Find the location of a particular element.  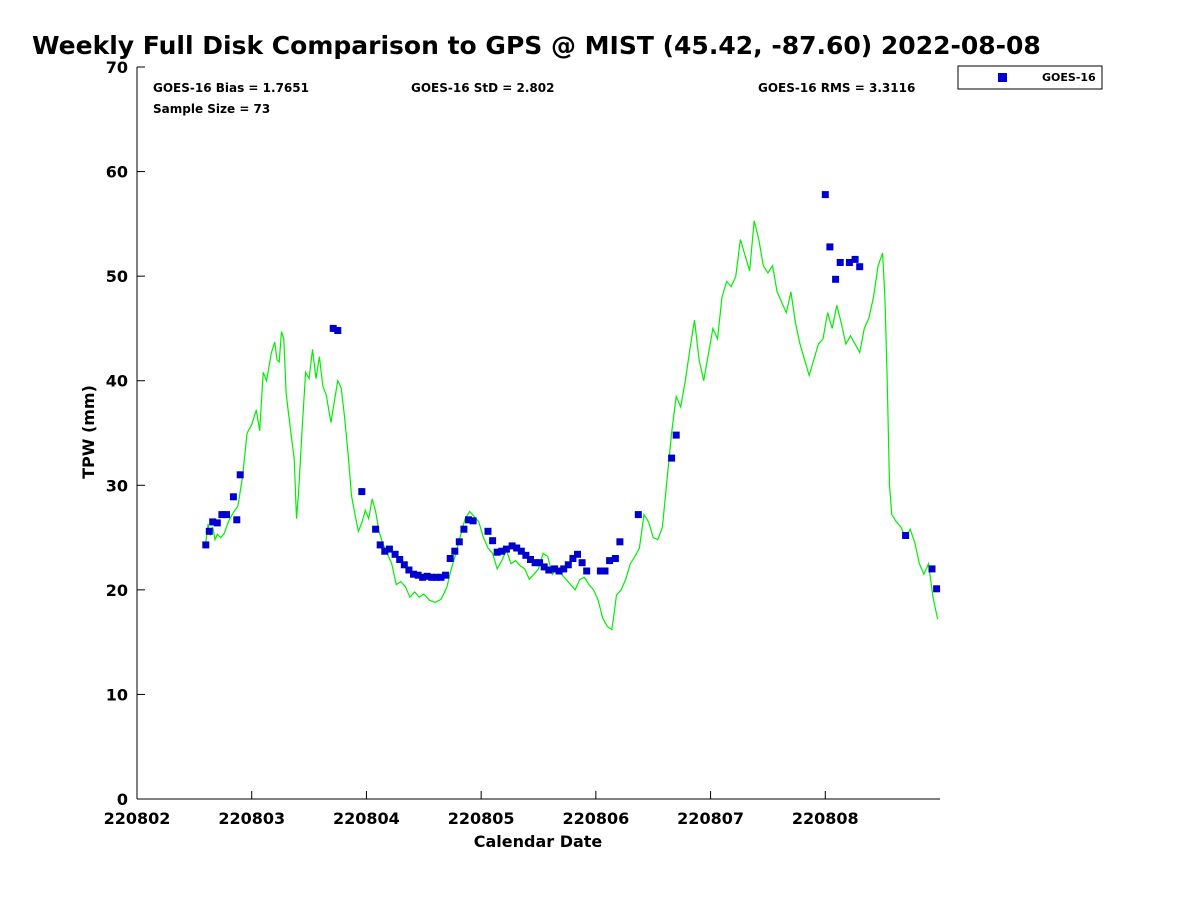

legend: GOES-16 is located at coordinates (1030, 77).